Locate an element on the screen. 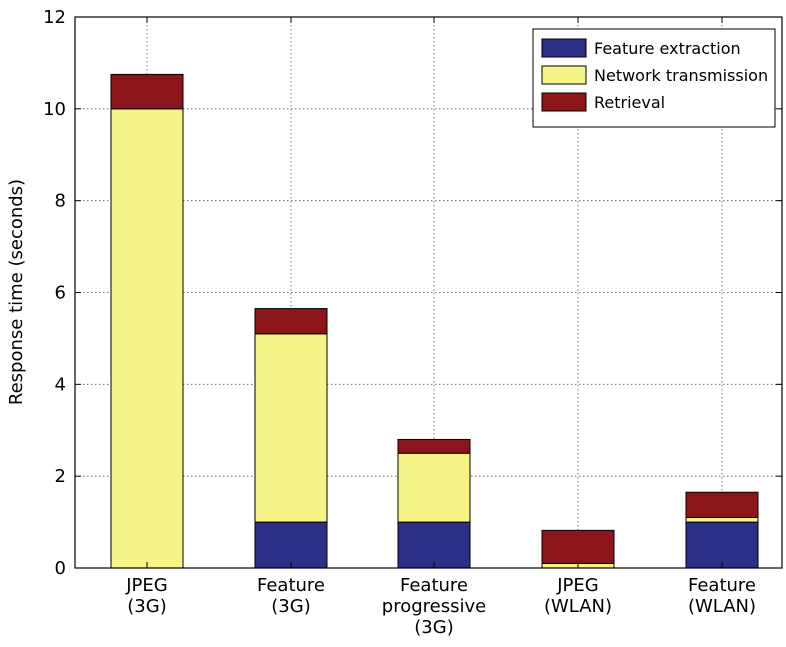  y-tick-label: 10 is located at coordinates (54, 109).